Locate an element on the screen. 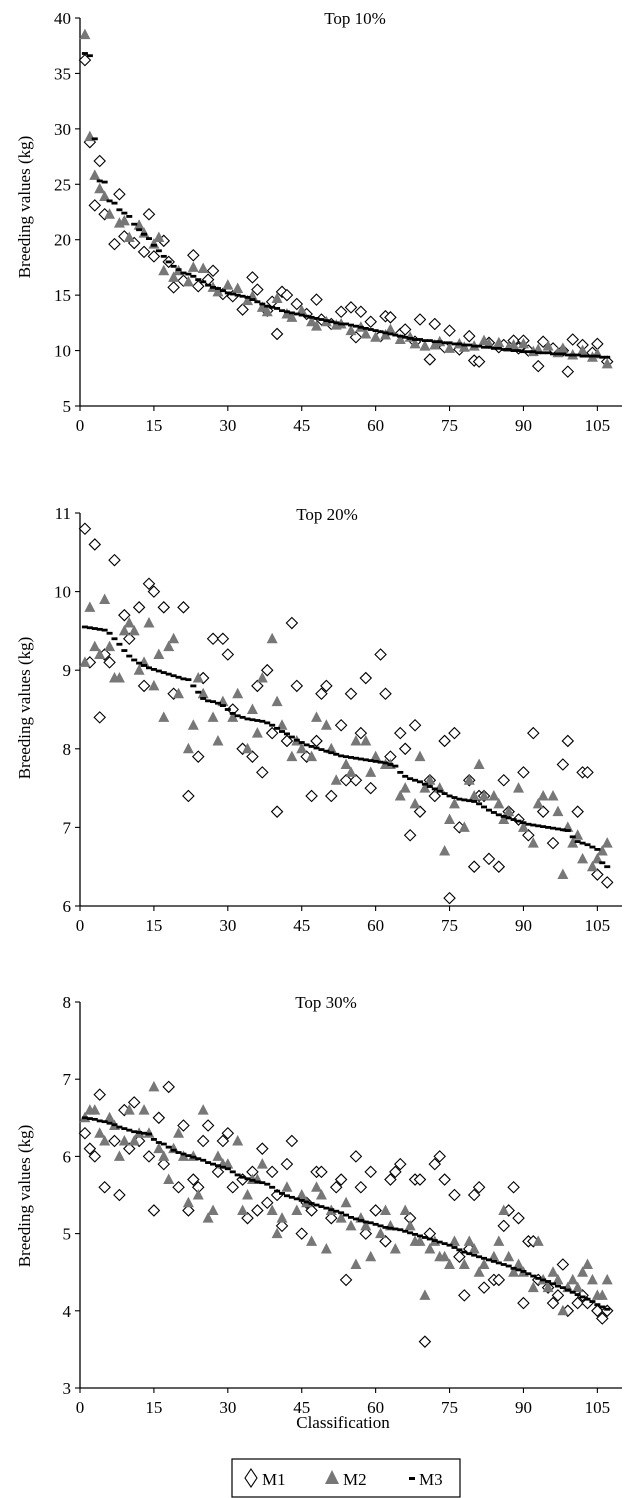  y-tick-label: 9 is located at coordinates (67, 670).